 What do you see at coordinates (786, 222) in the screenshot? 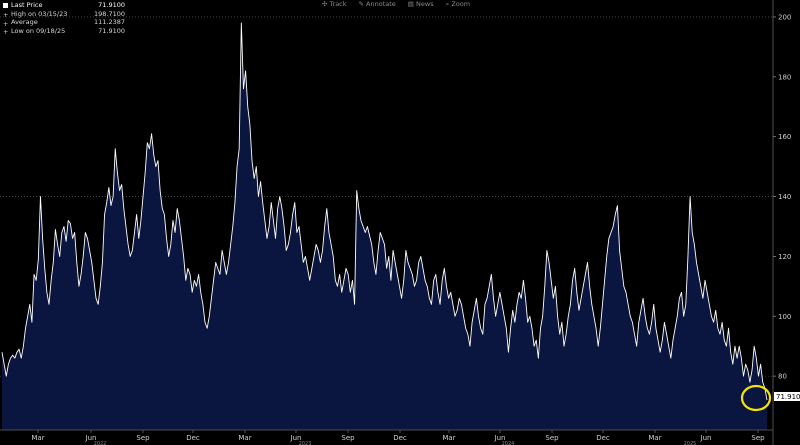
I see `y-axis: 80 100 120 140 160 180 200 71.910` at bounding box center [786, 222].